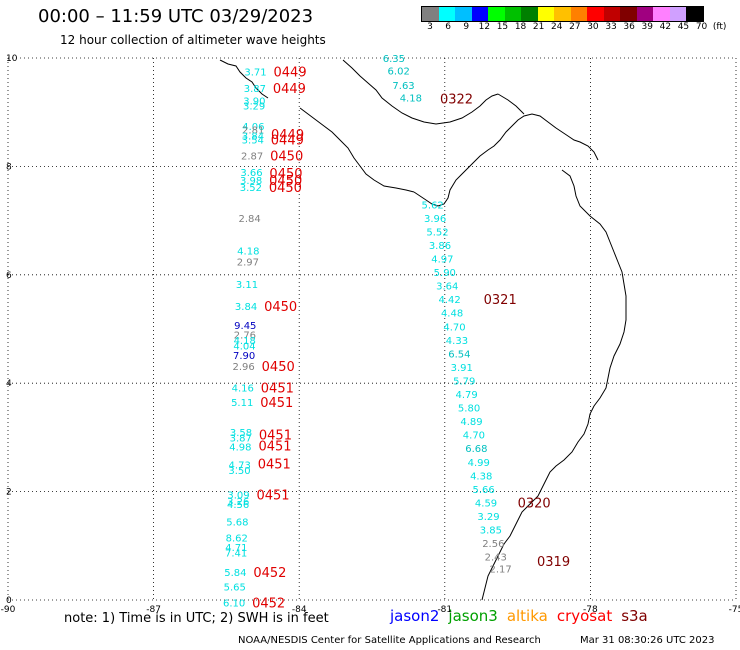 This screenshot has width=740, height=650. What do you see at coordinates (593, 27) in the screenshot?
I see `legend-label: 30` at bounding box center [593, 27].